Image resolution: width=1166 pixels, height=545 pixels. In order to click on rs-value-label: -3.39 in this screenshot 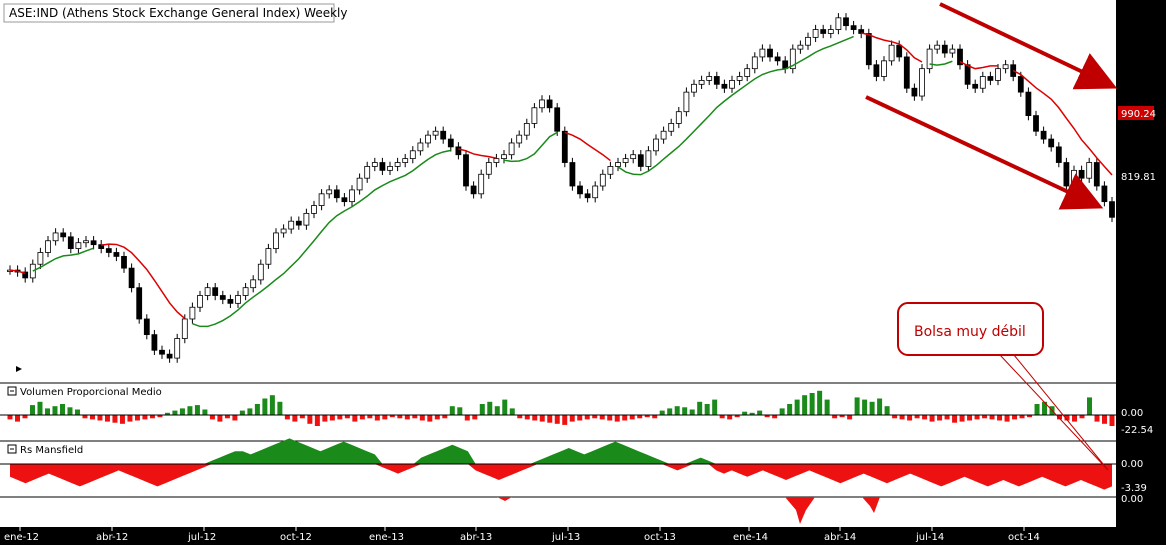, I will do `click(1134, 488)`.